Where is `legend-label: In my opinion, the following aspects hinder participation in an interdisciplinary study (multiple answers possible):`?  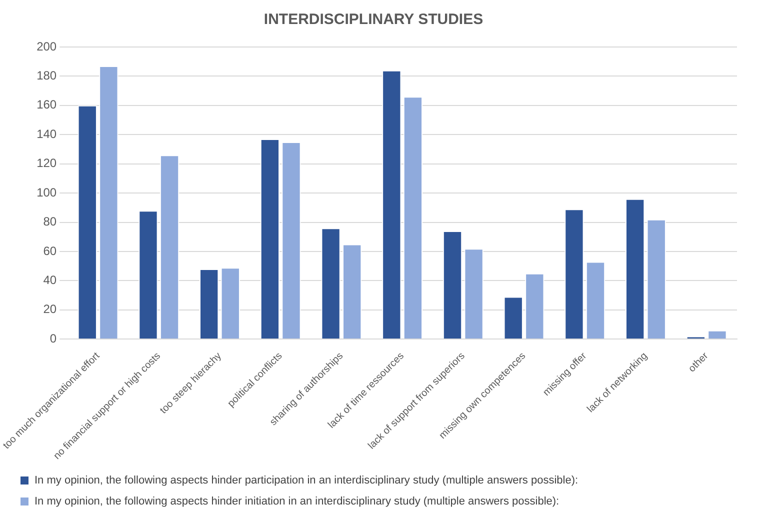
legend-label: In my opinion, the following aspects hinder participation in an interdisciplinary study (multiple answers possible): is located at coordinates (306, 480).